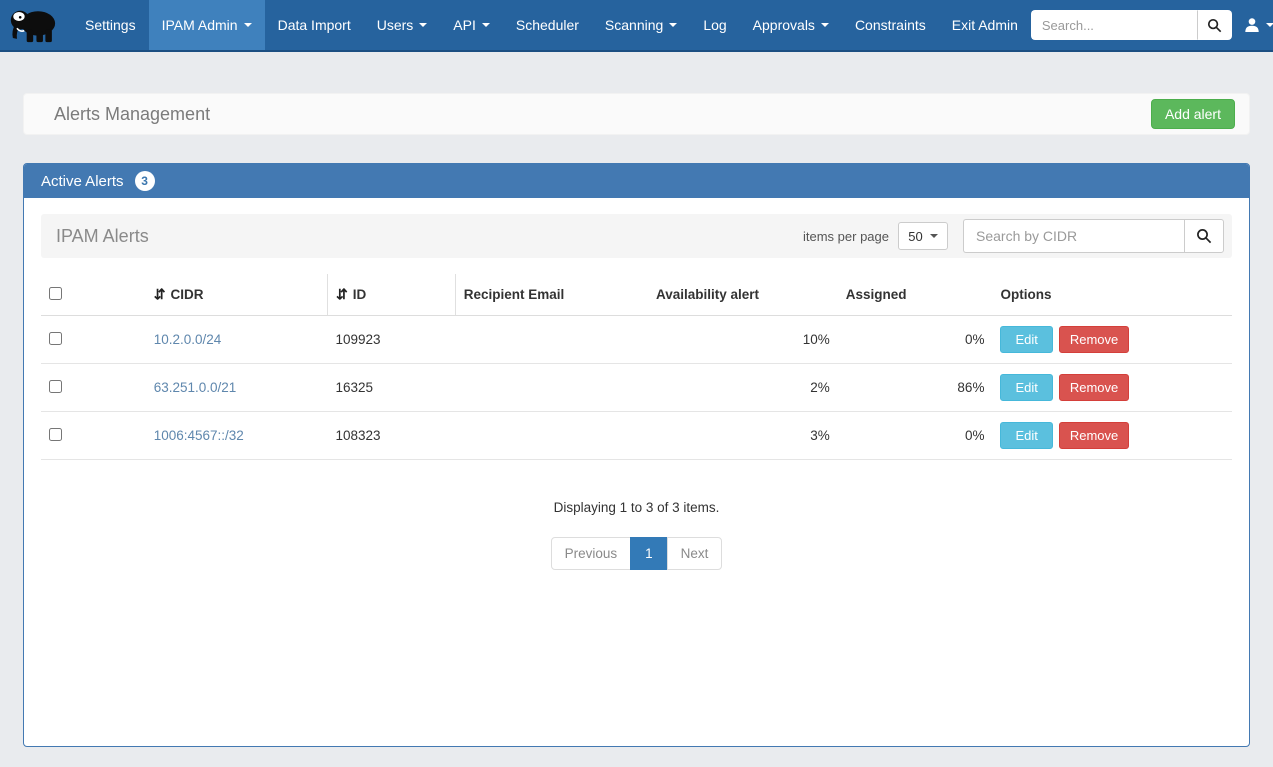 This screenshot has width=1273, height=767. What do you see at coordinates (82, 181) in the screenshot?
I see `panel-title: Active Alerts` at bounding box center [82, 181].